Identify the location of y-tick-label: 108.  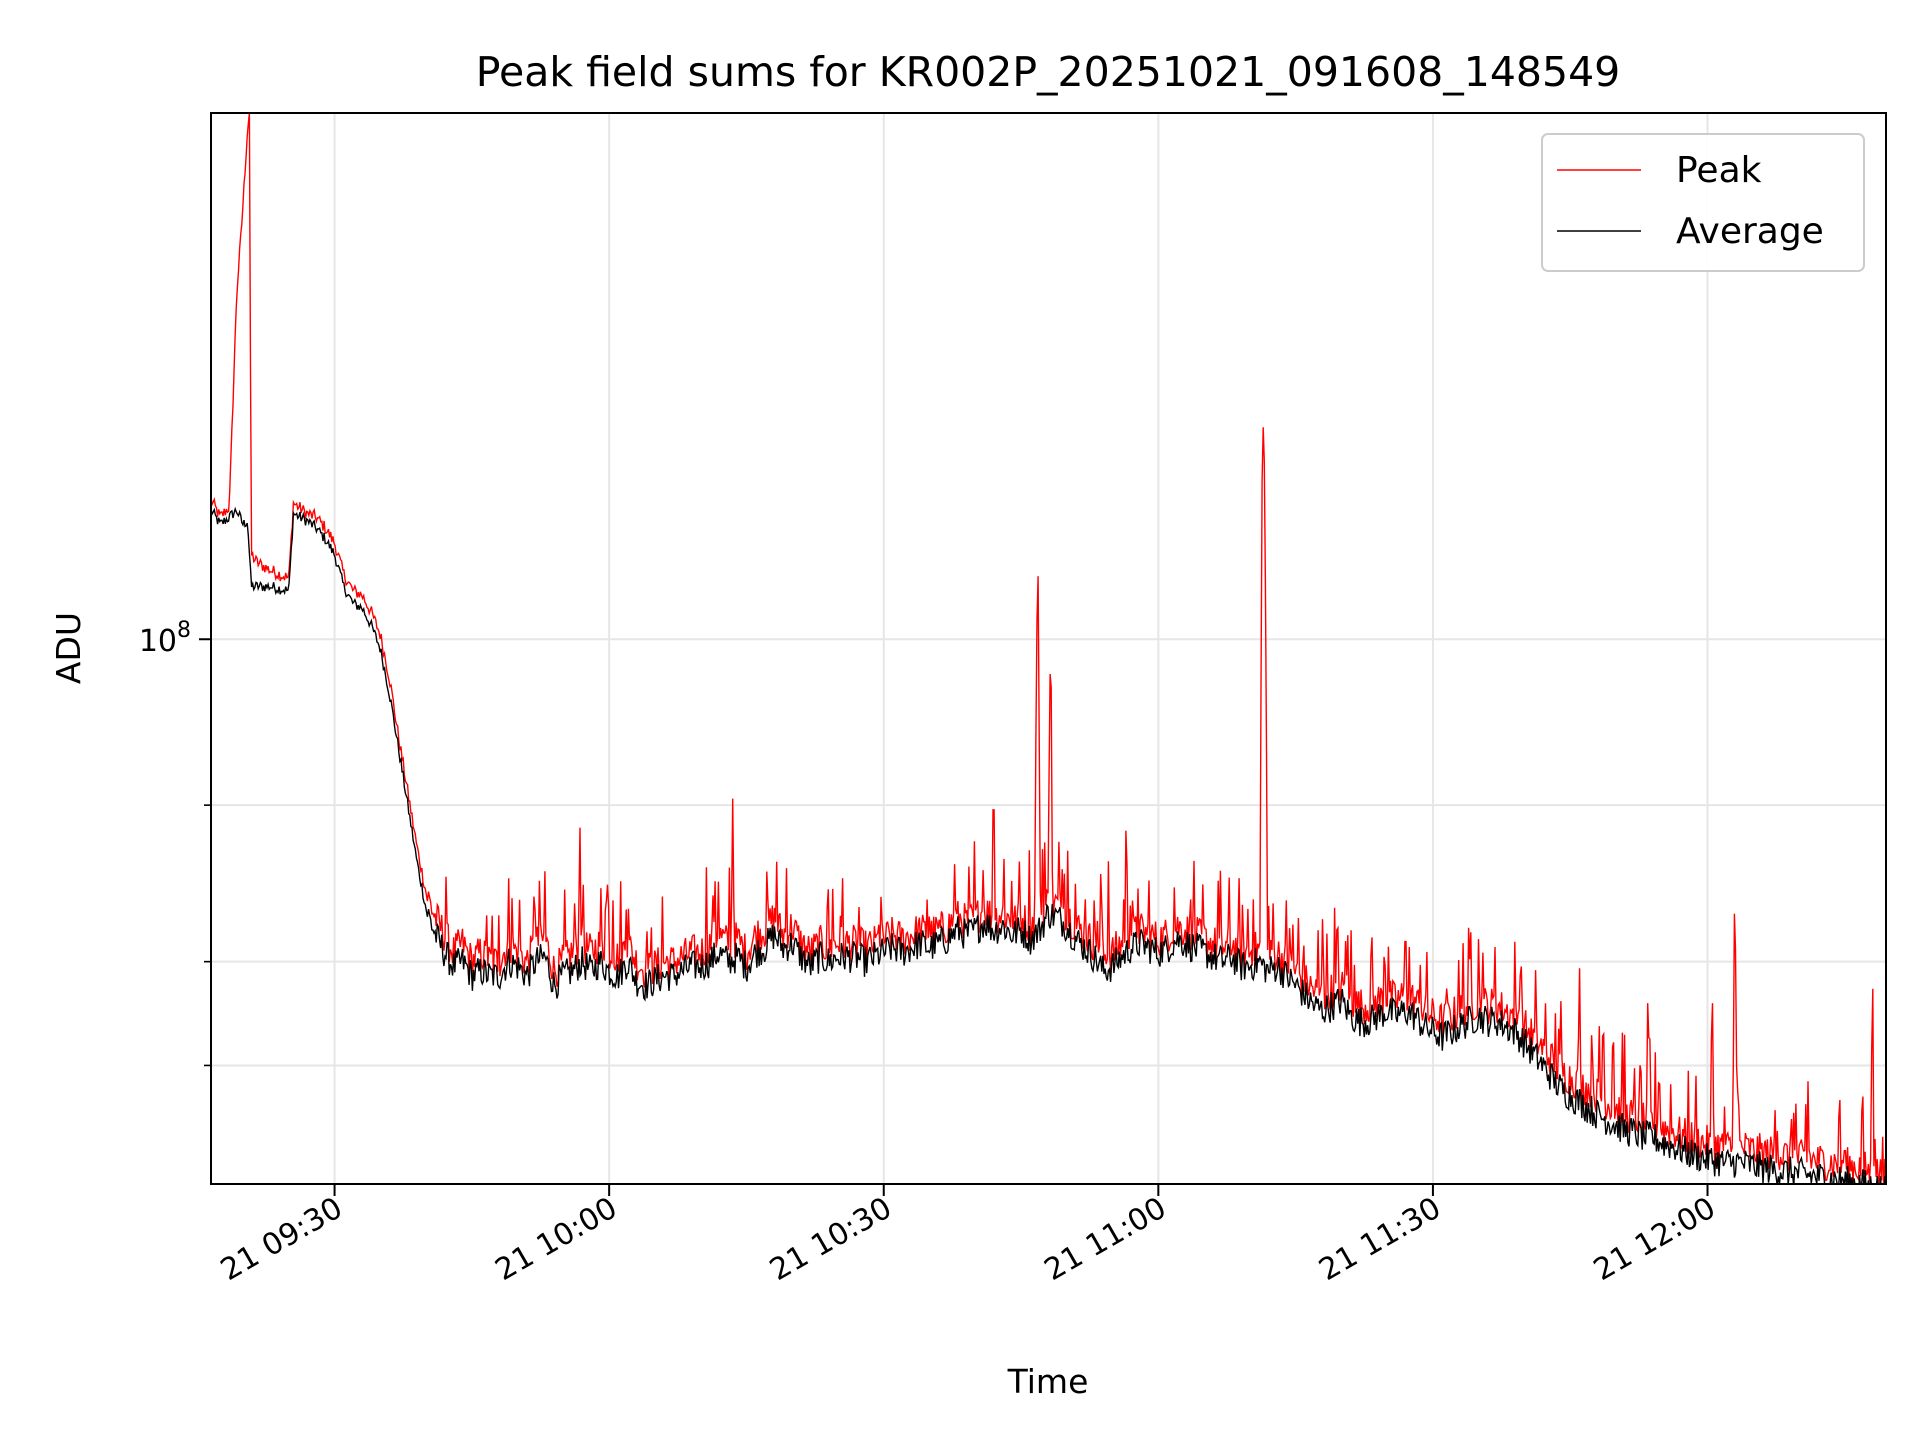
(165, 638).